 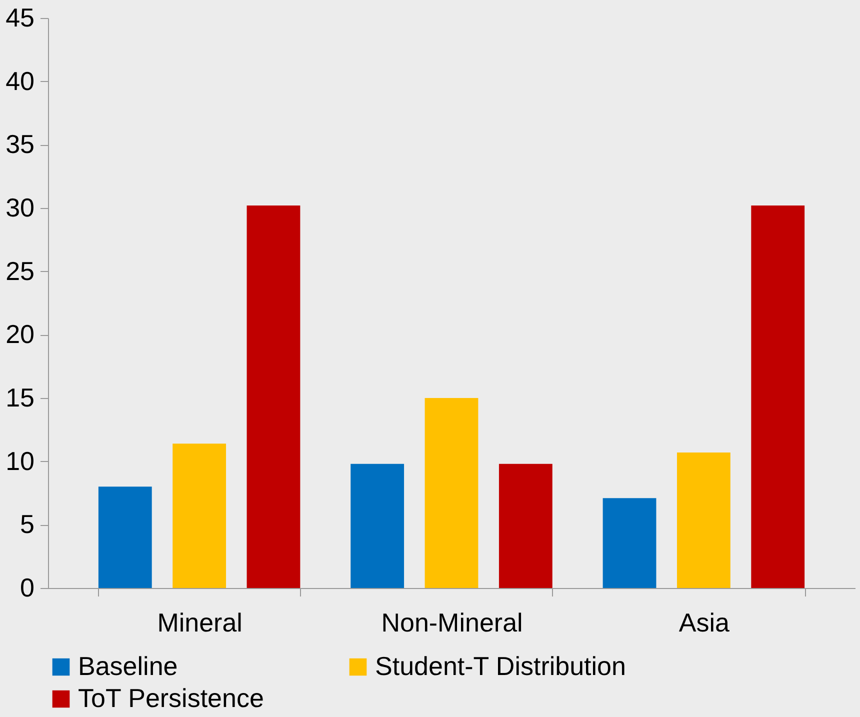 What do you see at coordinates (20, 397) in the screenshot?
I see `y-tick-label: 15` at bounding box center [20, 397].